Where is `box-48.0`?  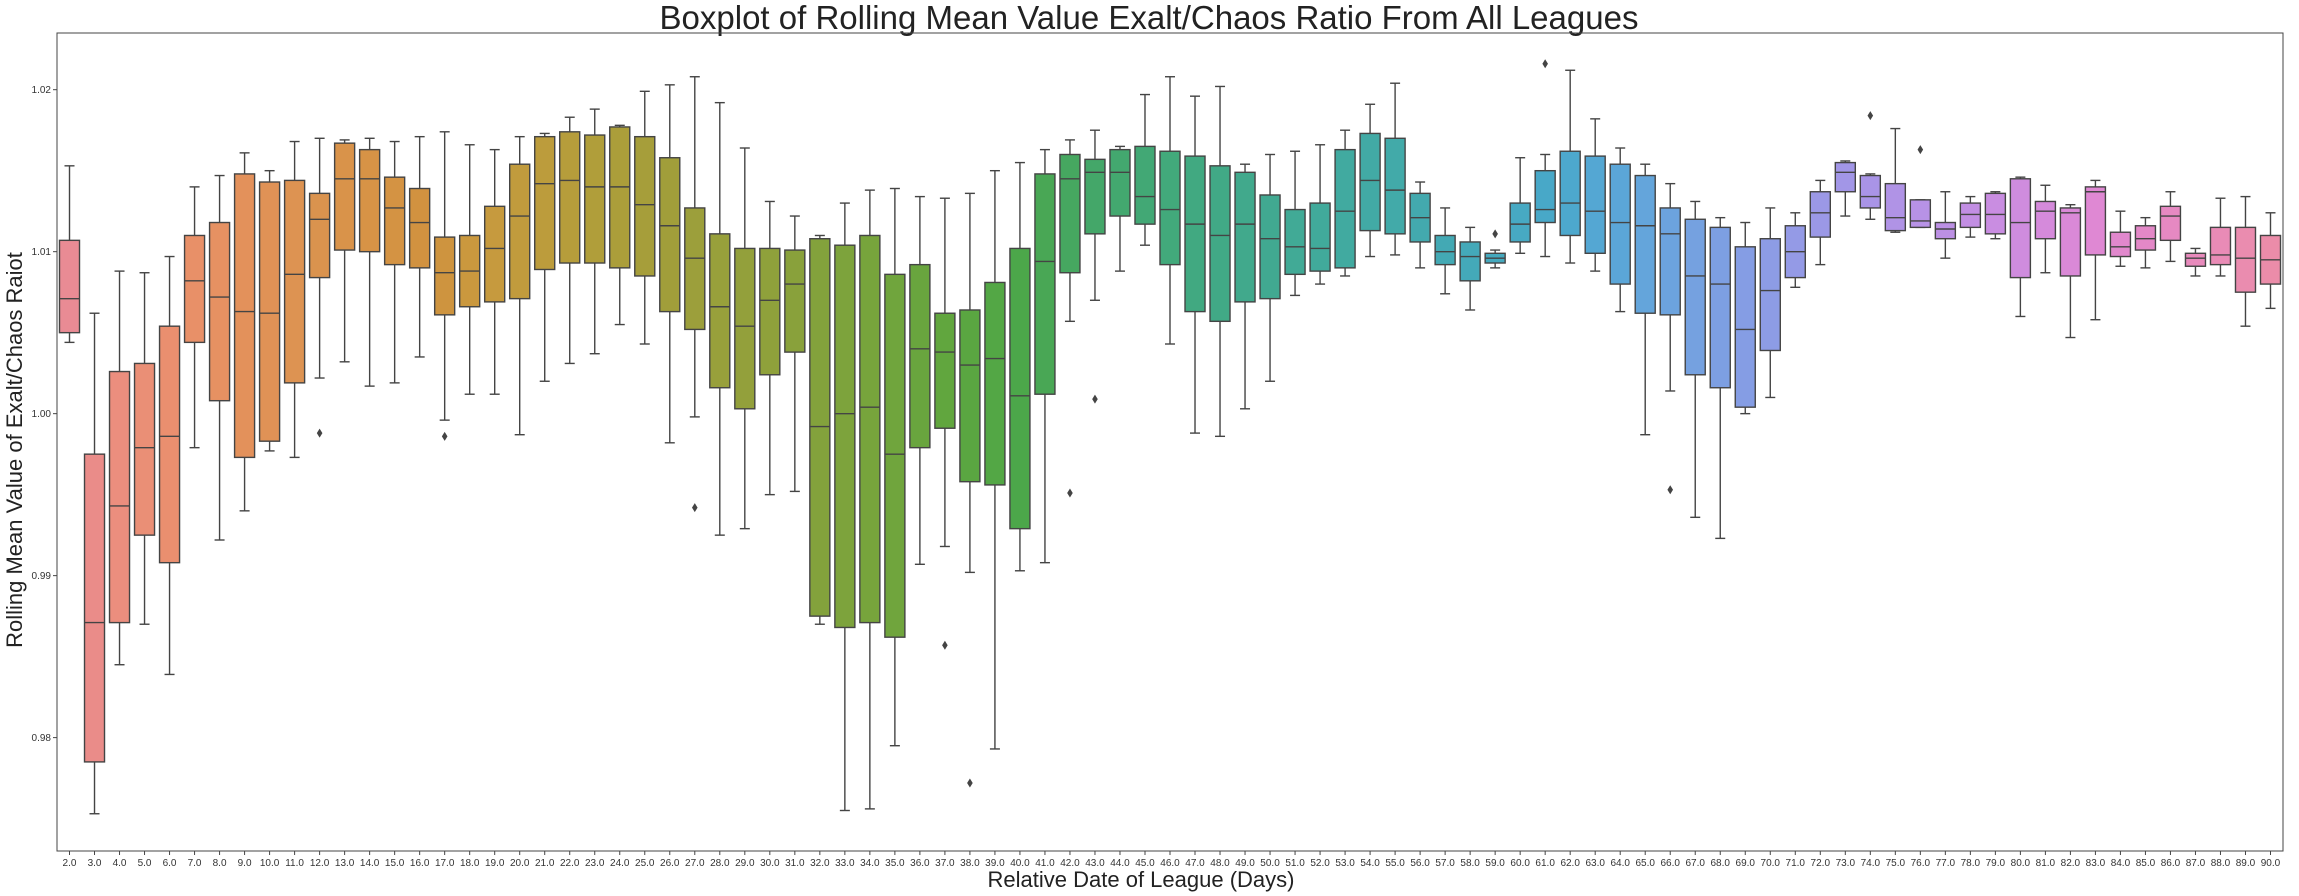
box-48.0 is located at coordinates (1220, 261).